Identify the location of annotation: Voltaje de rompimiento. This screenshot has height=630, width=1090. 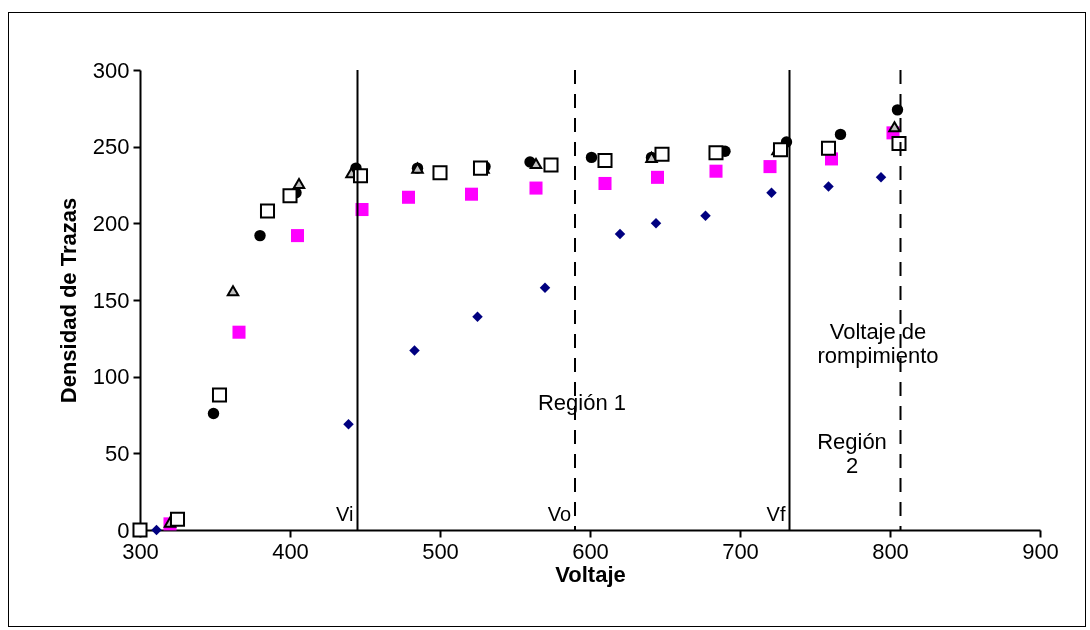
(878, 343).